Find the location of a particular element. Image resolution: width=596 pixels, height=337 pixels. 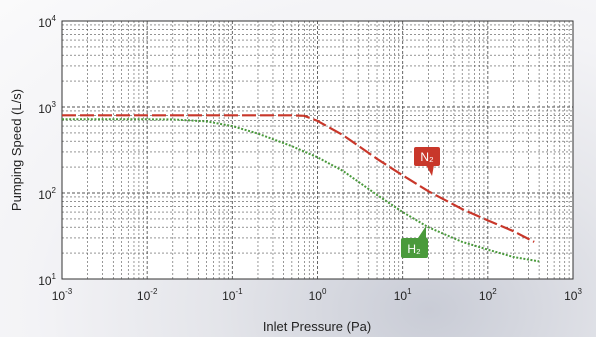

n2-tag-box is located at coordinates (427, 156).